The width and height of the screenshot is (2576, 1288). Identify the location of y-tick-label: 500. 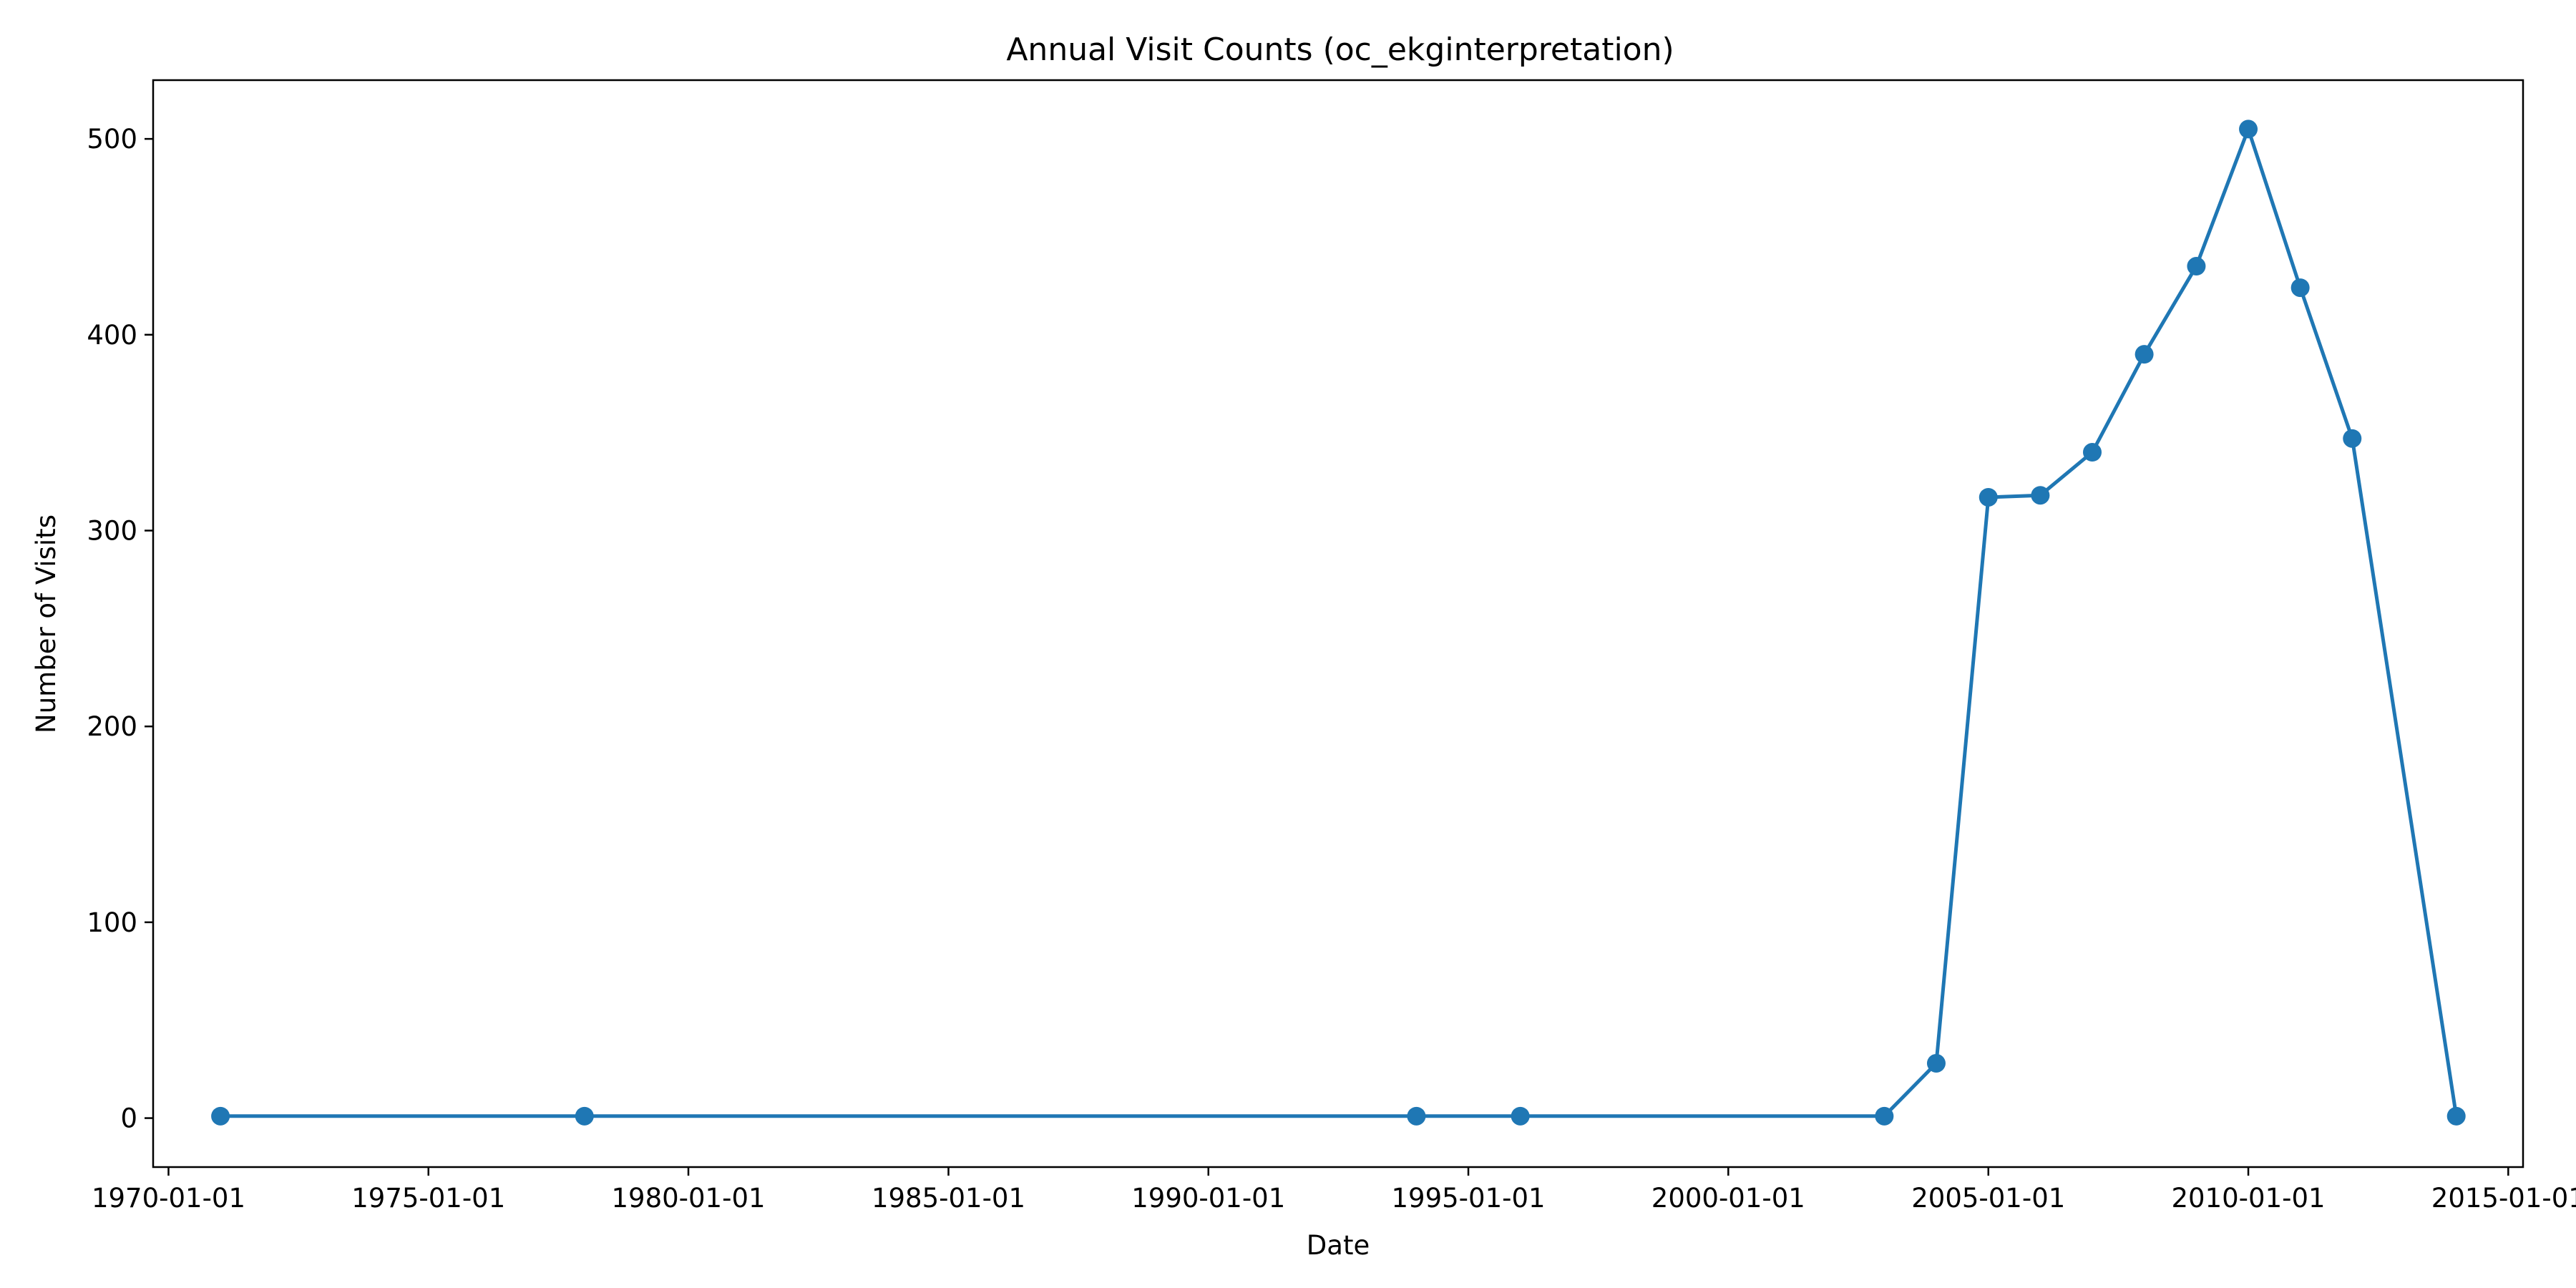
(112, 139).